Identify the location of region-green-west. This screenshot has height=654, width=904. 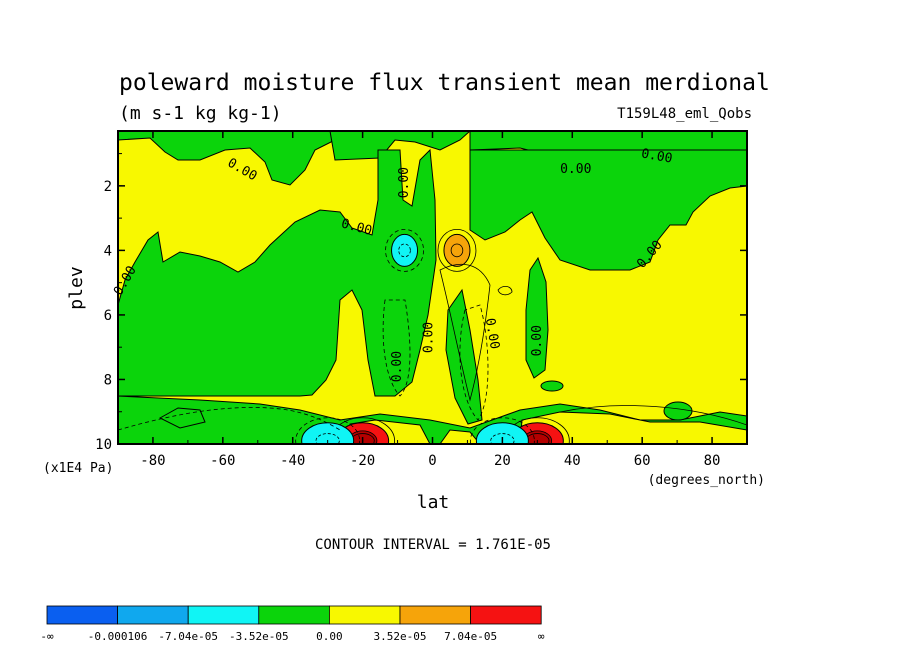
(277, 272).